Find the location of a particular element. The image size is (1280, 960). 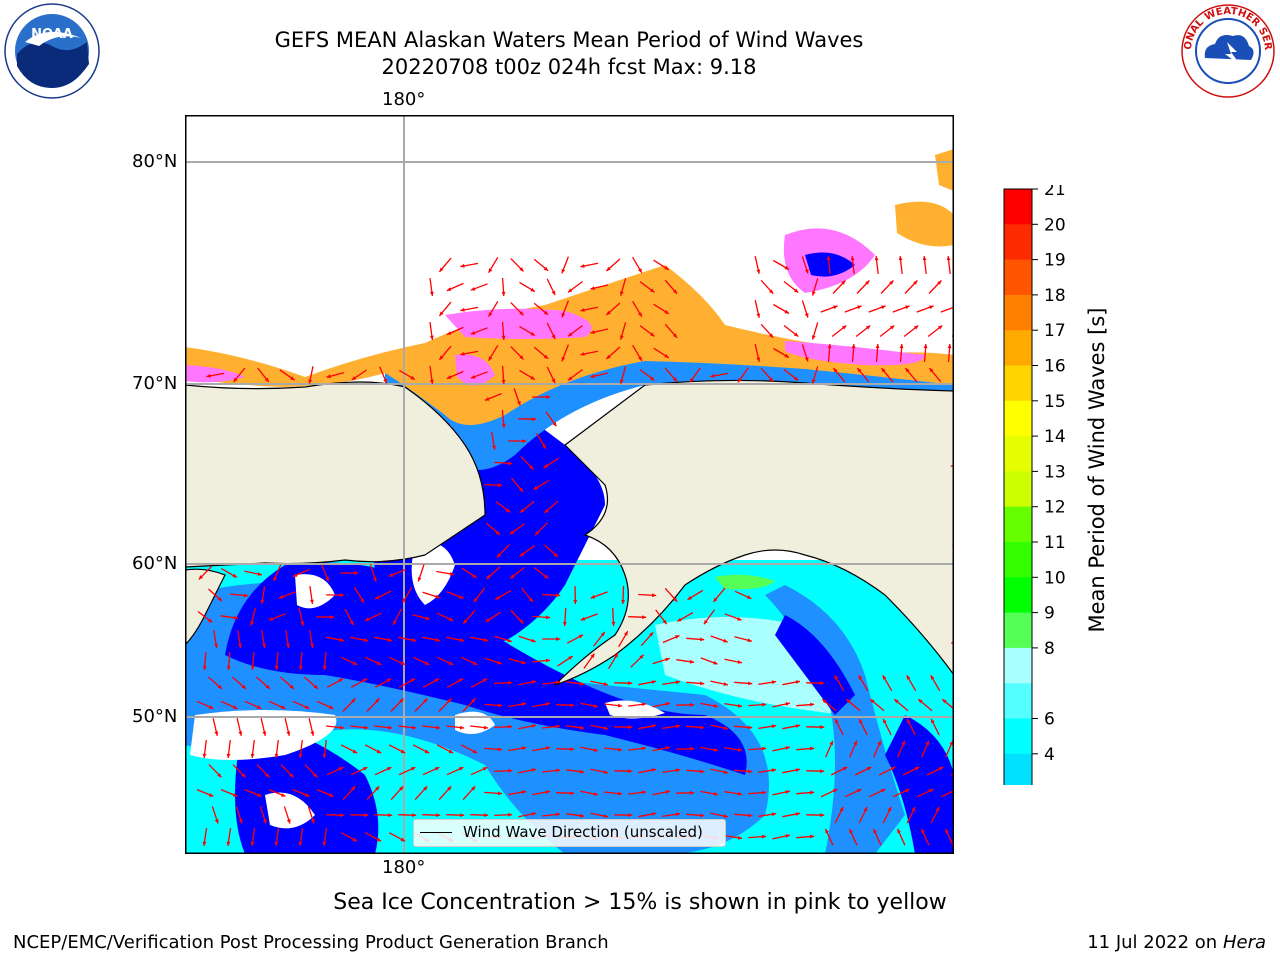

colorbar-blocks is located at coordinates (1018, 521).